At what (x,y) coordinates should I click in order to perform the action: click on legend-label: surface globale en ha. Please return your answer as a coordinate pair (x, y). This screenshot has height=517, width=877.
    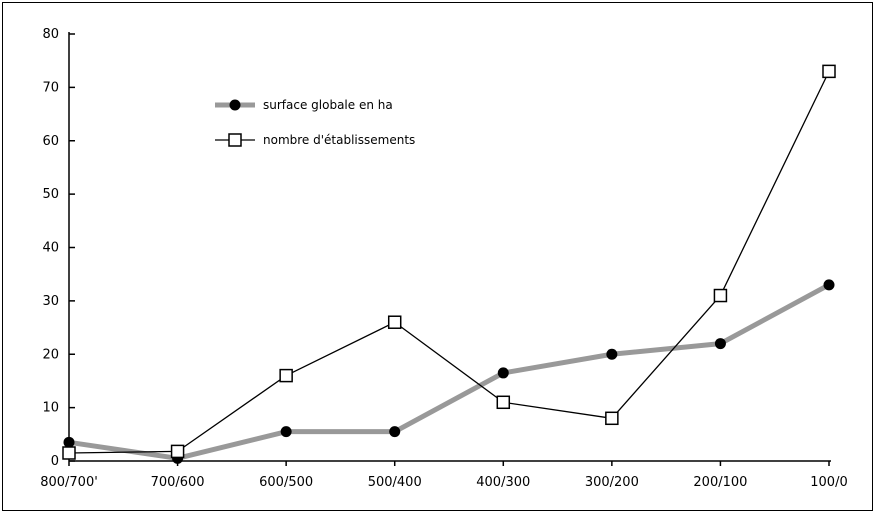
    Looking at the image, I should click on (328, 105).